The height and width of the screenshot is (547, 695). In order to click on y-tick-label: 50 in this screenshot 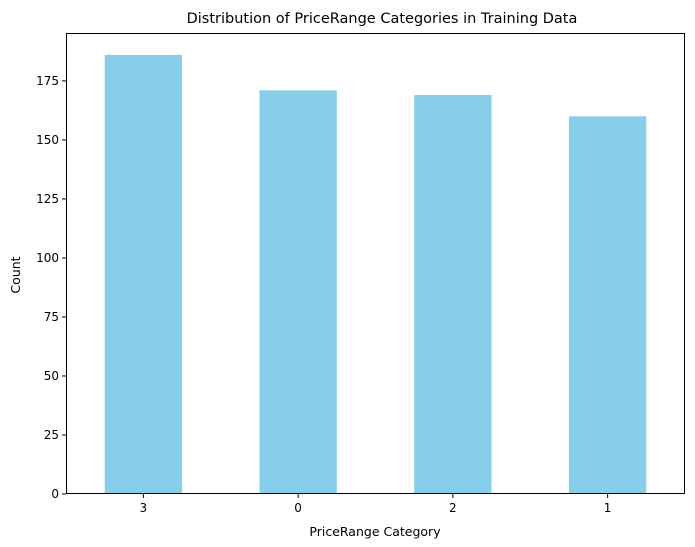, I will do `click(51, 376)`.